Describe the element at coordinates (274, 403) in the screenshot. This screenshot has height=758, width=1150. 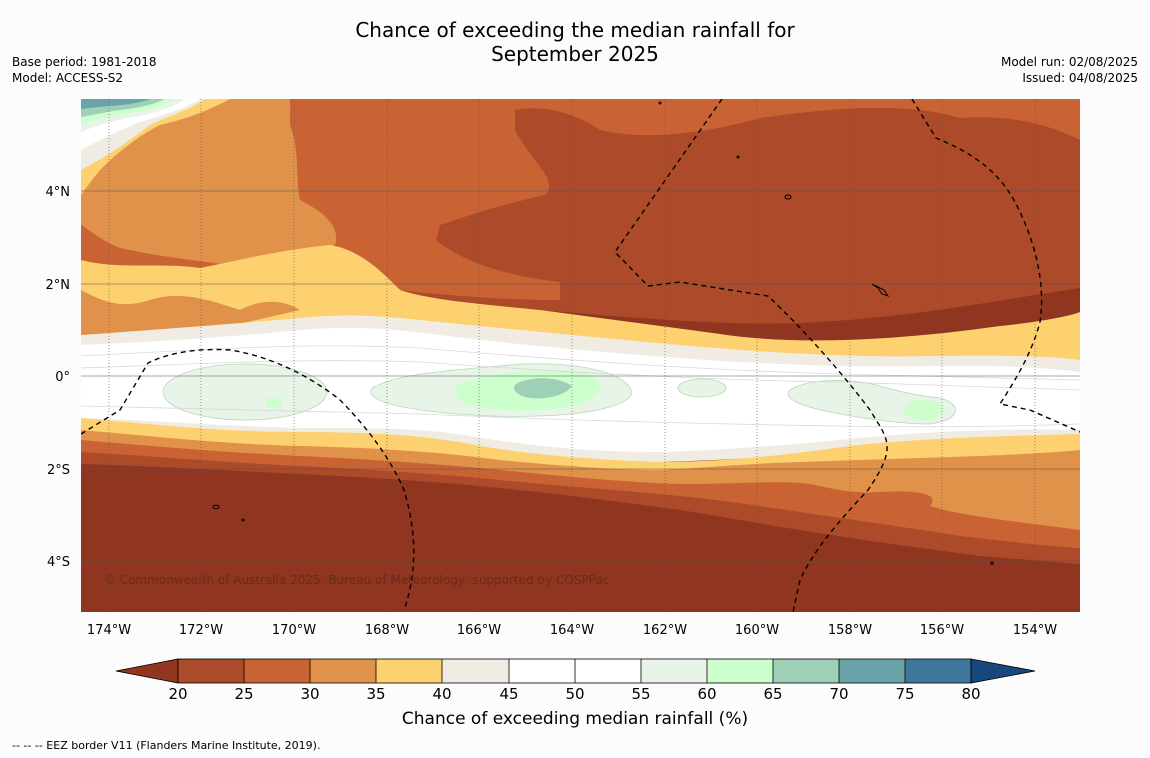
I see `wet-blob-west-core` at that location.